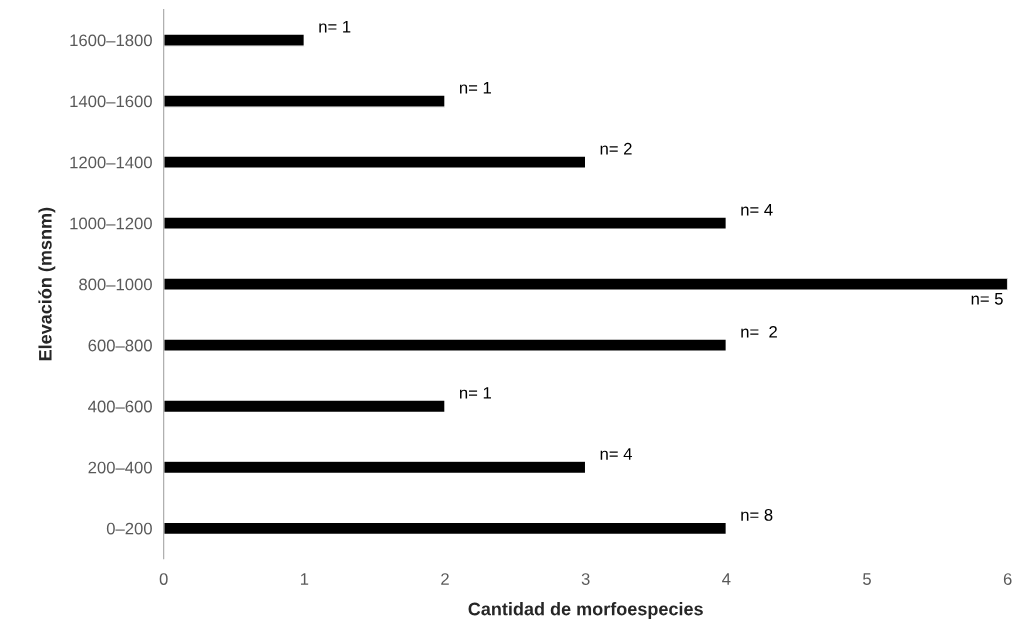  Describe the element at coordinates (120, 467) in the screenshot. I see `y-tick-label: 200–400` at that location.